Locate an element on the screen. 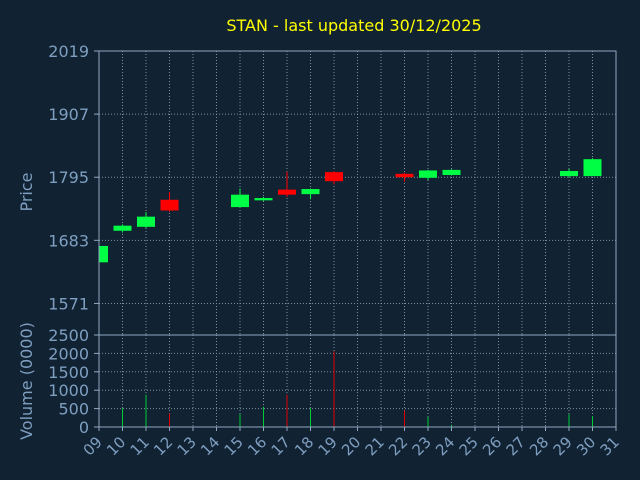  day-tick-label: 31 is located at coordinates (610, 446).